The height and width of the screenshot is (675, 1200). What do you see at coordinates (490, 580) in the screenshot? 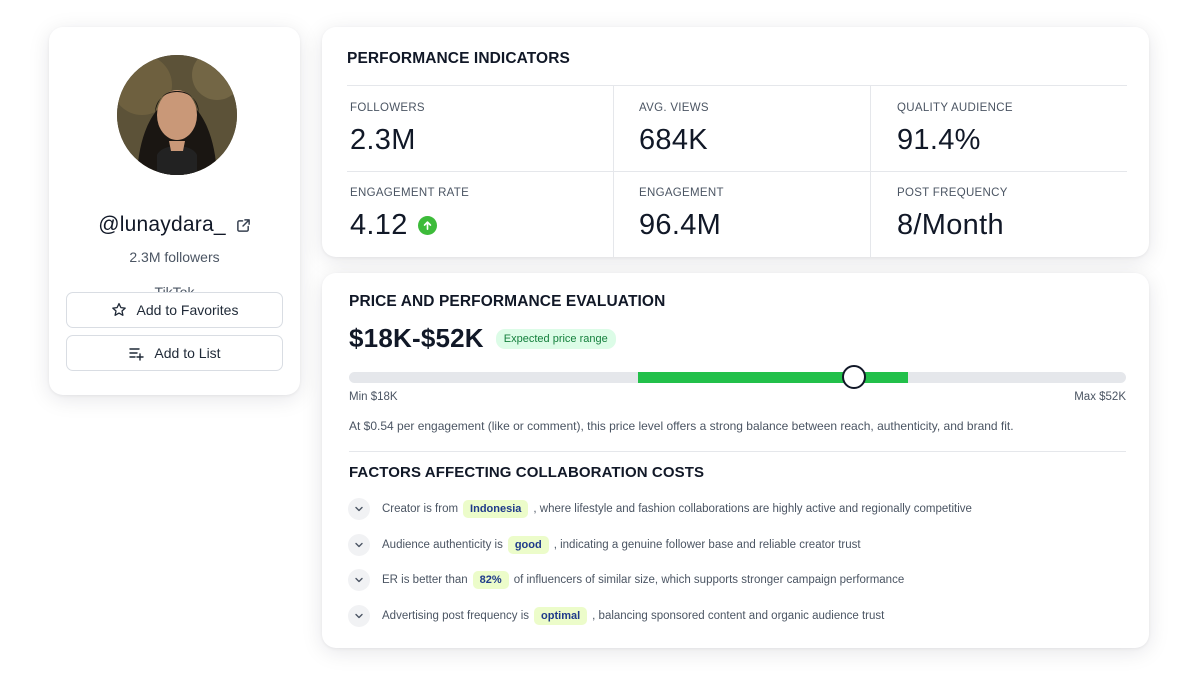
I see `factor-highlight: 82%` at bounding box center [490, 580].